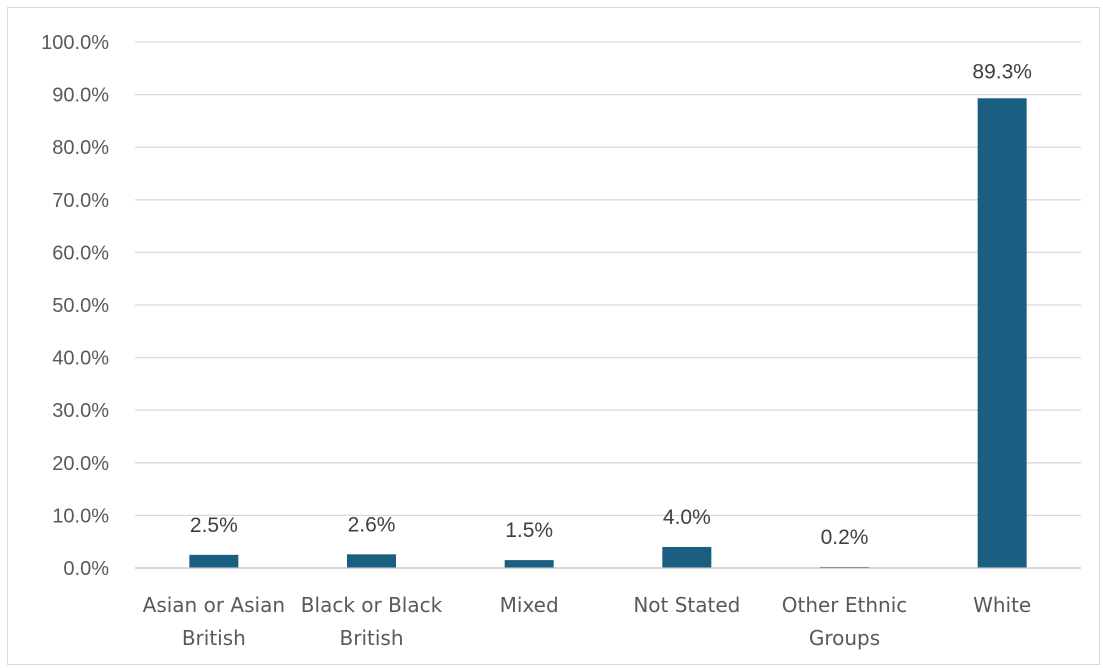 Image resolution: width=1103 pixels, height=668 pixels. I want to click on data-label: 2.5%, so click(214, 525).